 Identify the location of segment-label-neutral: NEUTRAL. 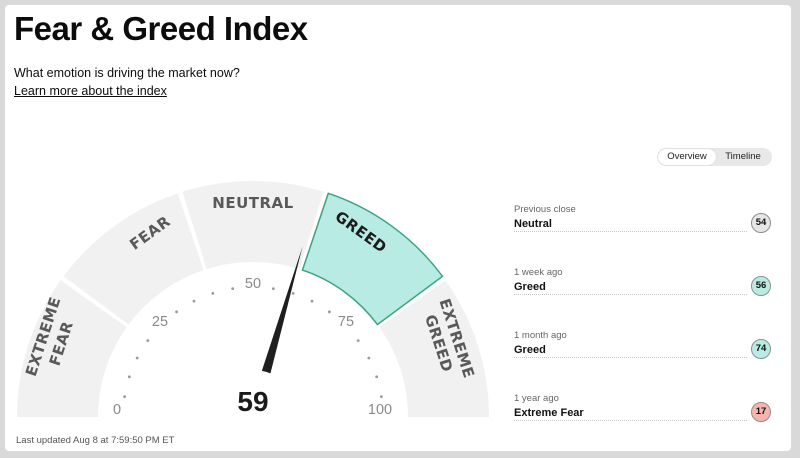
(252, 203).